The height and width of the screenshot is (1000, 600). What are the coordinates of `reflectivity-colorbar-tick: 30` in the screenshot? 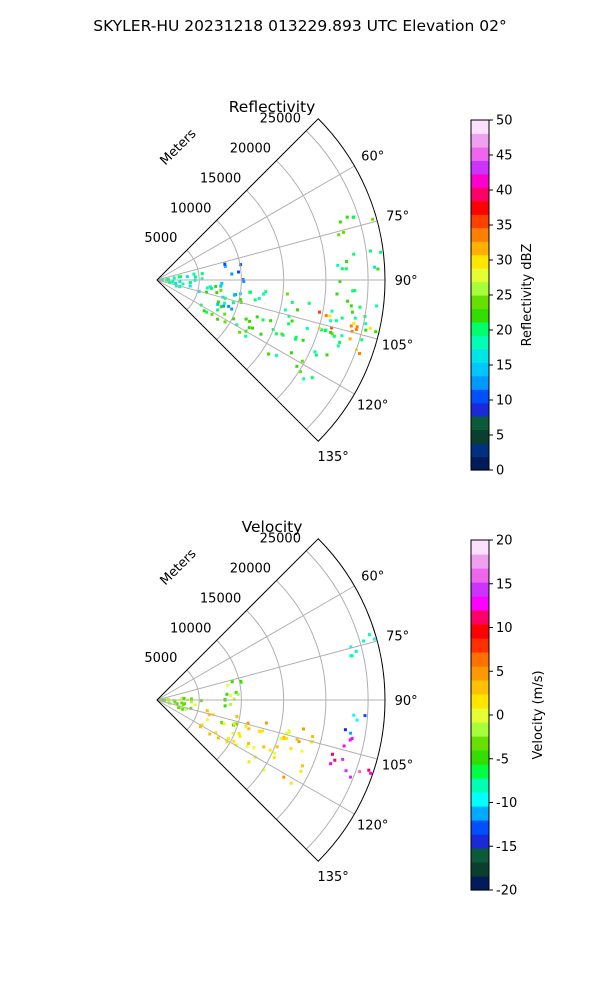 It's located at (504, 261).